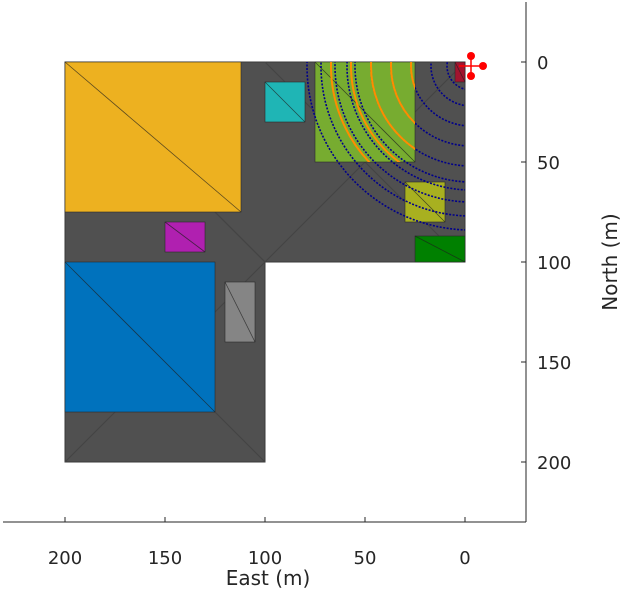 This screenshot has height=591, width=622. I want to click on x-tick-label-100: 100, so click(265, 558).